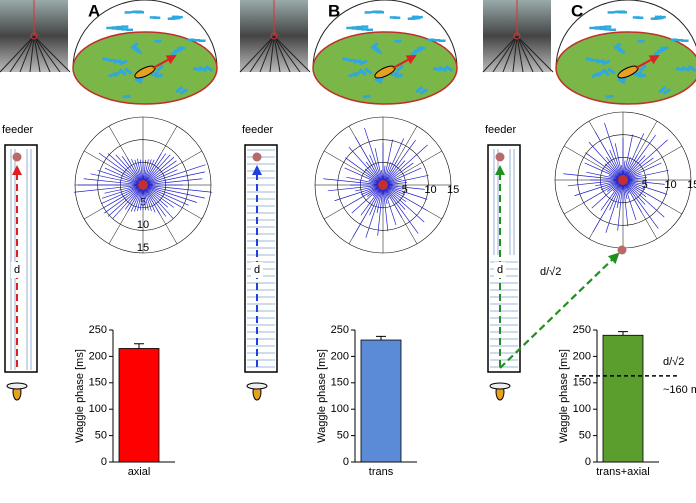 This screenshot has height=503, width=696. I want to click on feeder-label: feeder, so click(258, 130).